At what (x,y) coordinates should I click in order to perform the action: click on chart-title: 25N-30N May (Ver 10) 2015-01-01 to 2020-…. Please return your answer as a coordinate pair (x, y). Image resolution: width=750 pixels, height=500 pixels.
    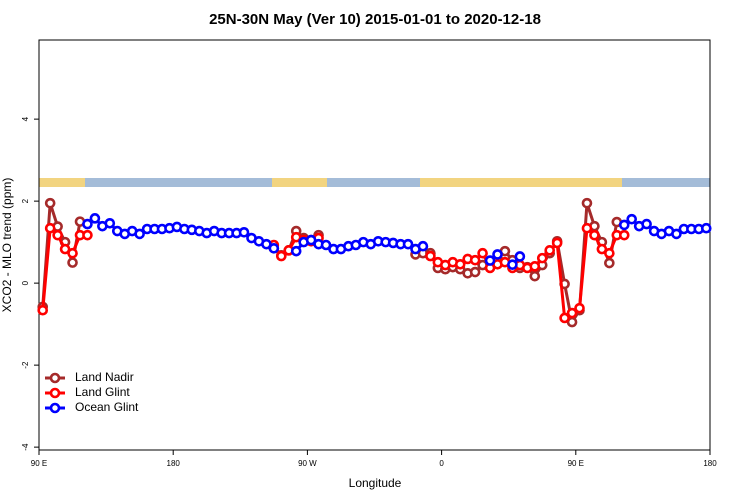
    Looking at the image, I should click on (375, 19).